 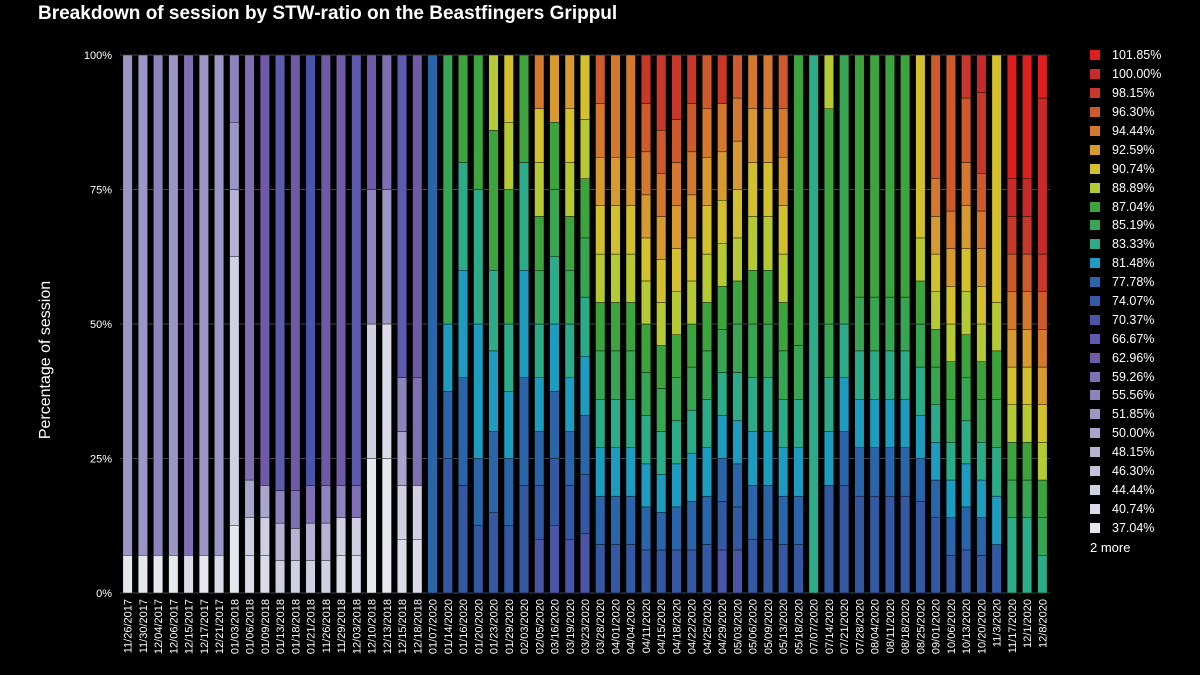 I want to click on legend-item: 55.56%, so click(x=1144, y=395).